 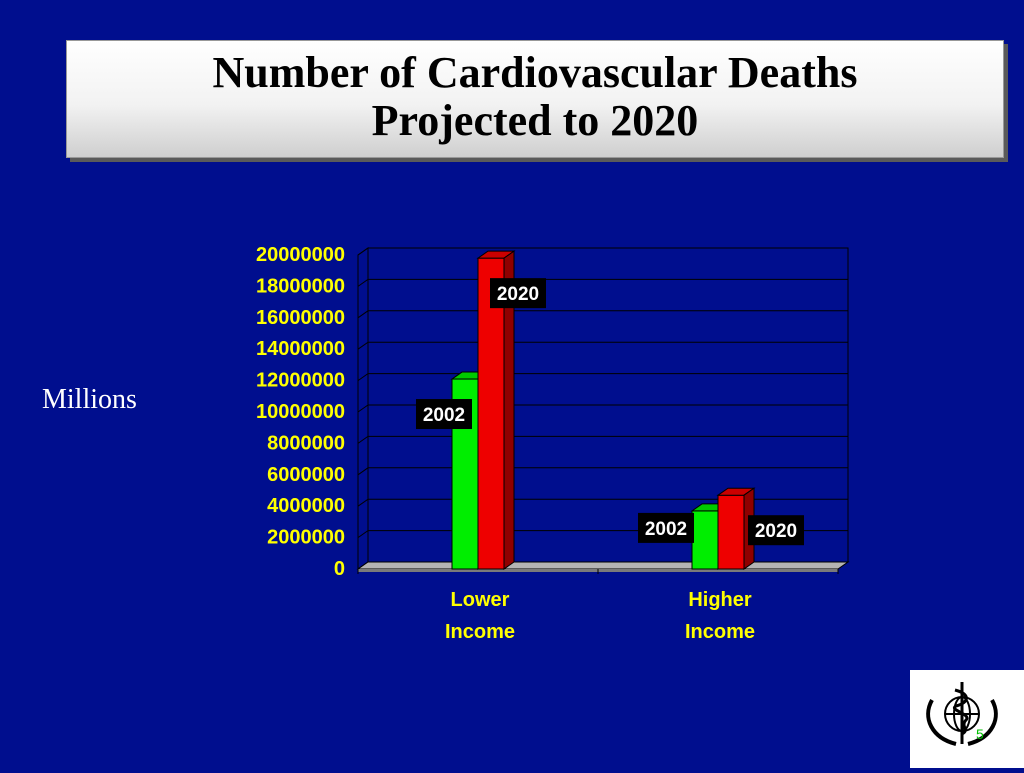 I want to click on y-tick-label: 10000000, so click(x=300, y=412).